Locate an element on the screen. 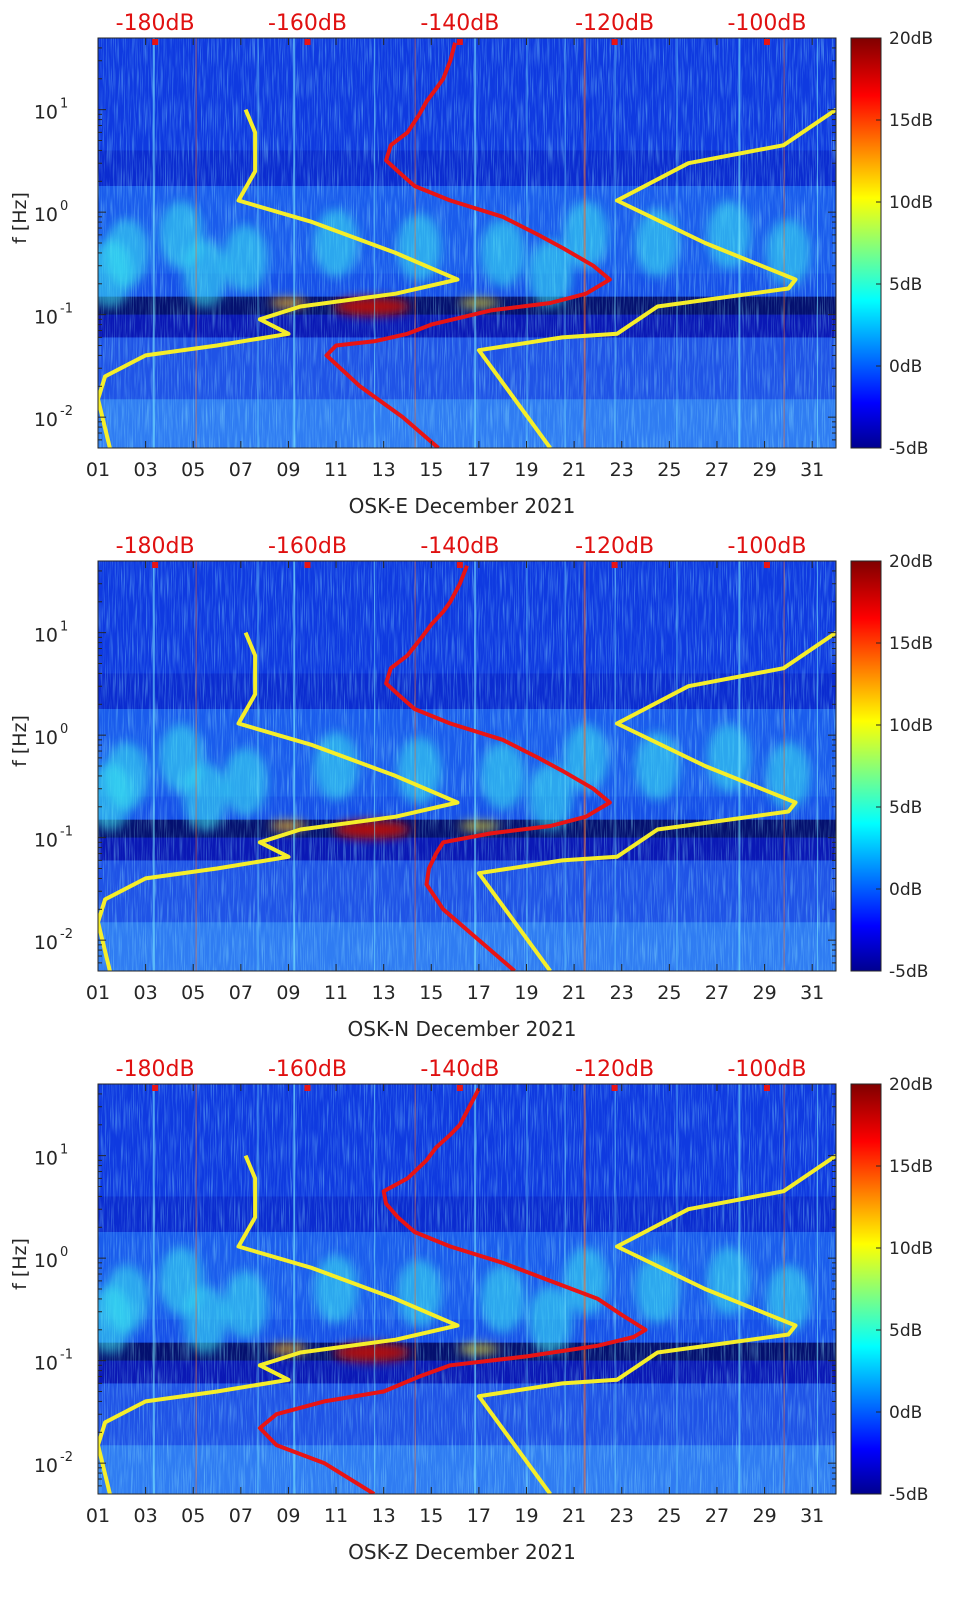  colorbar-tick-label: -5dB is located at coordinates (908, 1495).